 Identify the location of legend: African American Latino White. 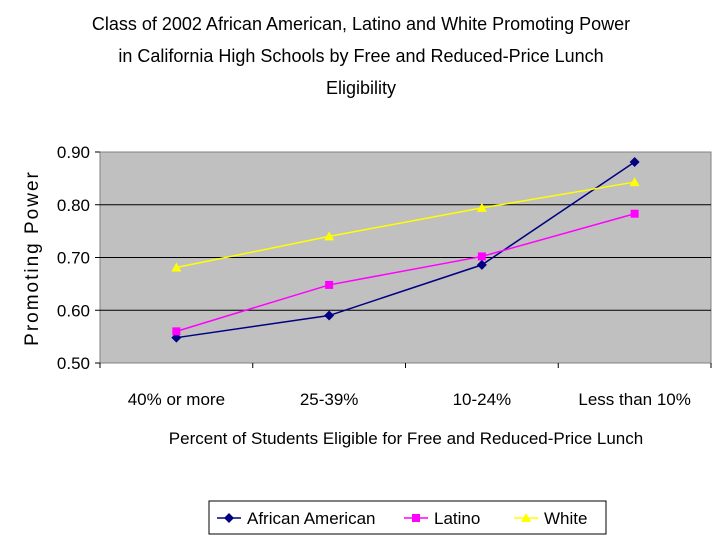
(402, 518).